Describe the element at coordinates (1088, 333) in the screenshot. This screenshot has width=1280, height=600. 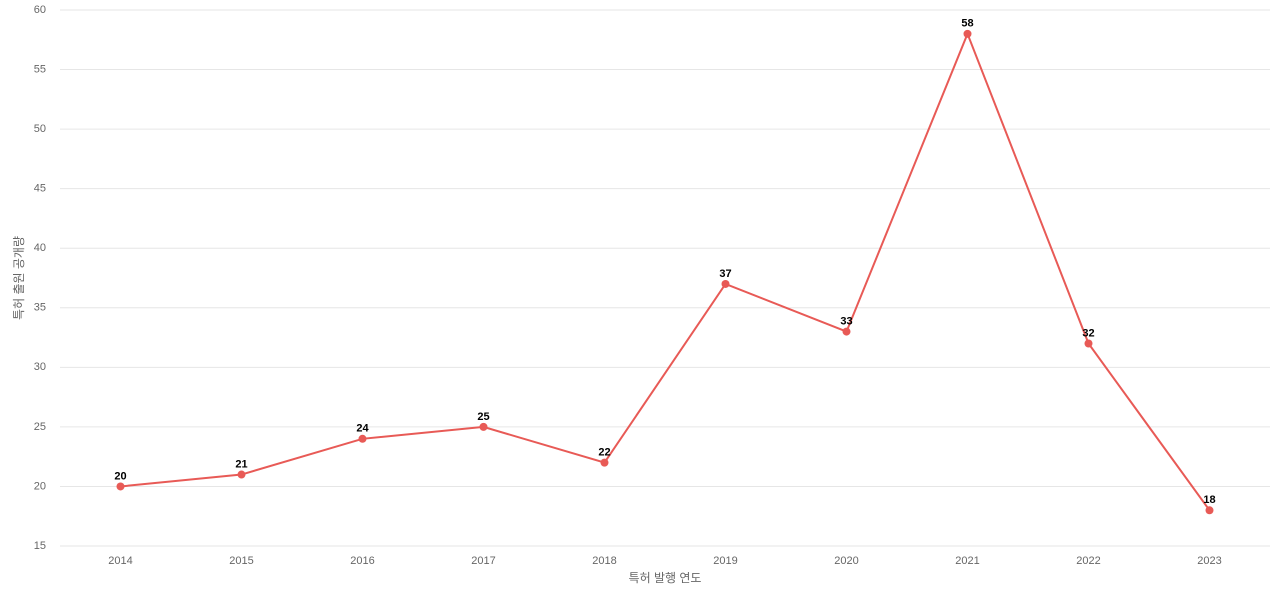
I see `data-label: 32` at that location.